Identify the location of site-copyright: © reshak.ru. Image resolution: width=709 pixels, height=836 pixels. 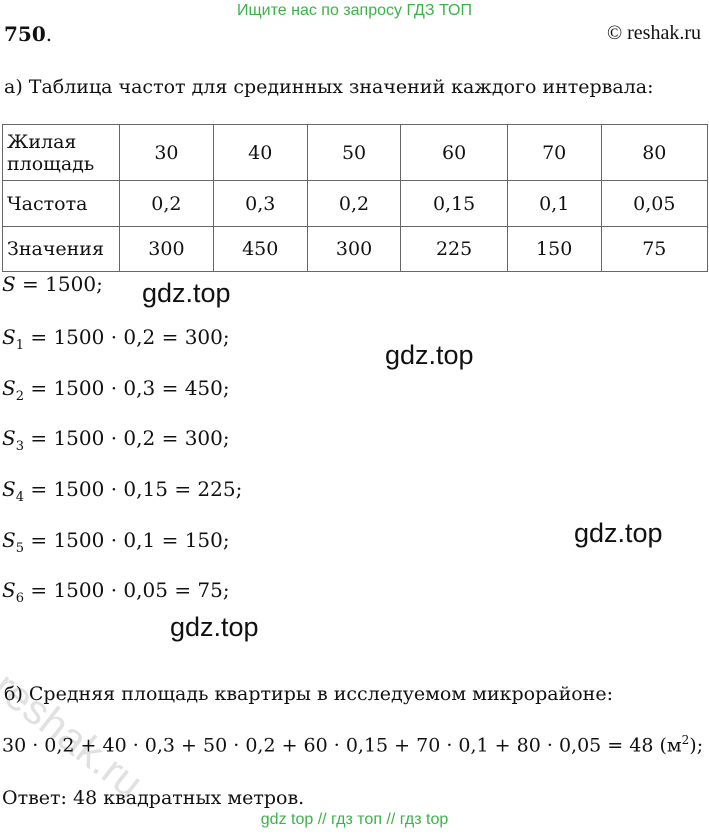
(653, 33).